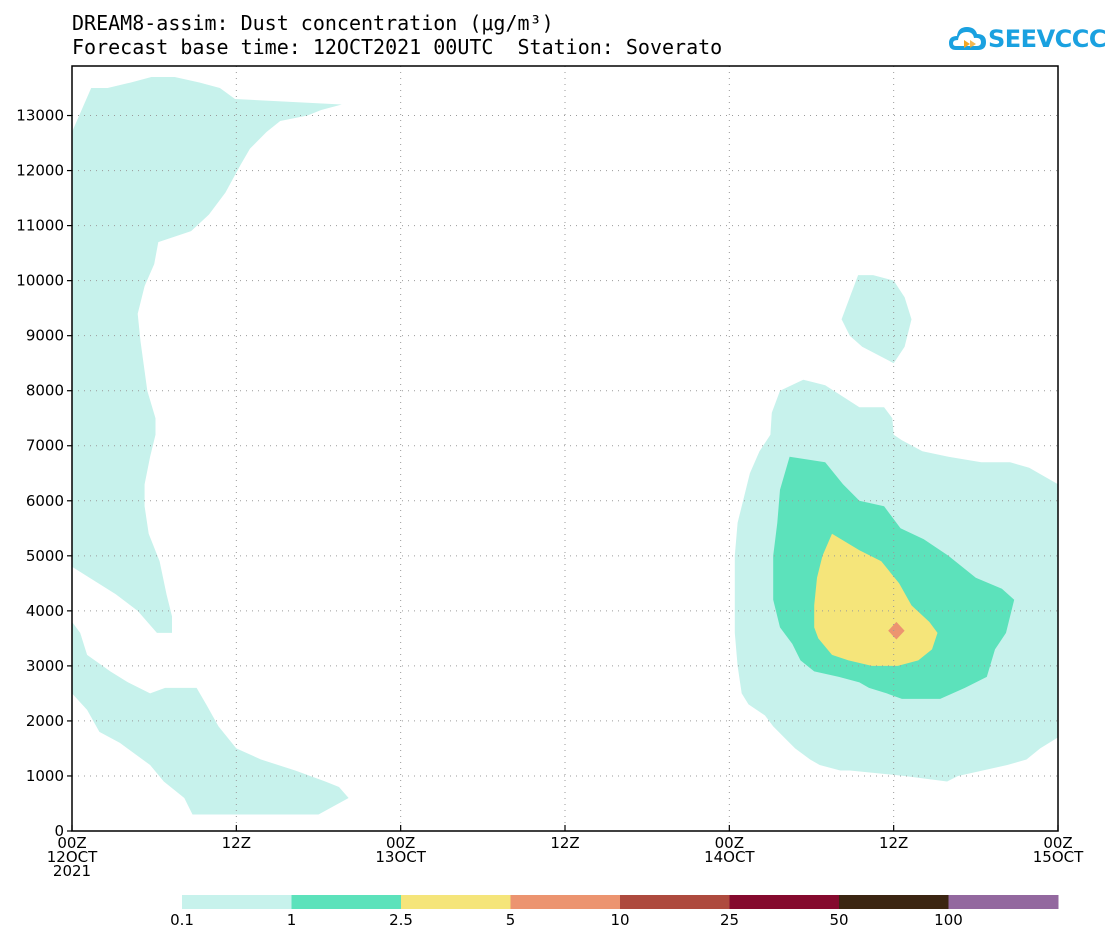  Describe the element at coordinates (401, 920) in the screenshot. I see `legend-label: 2.5` at that location.